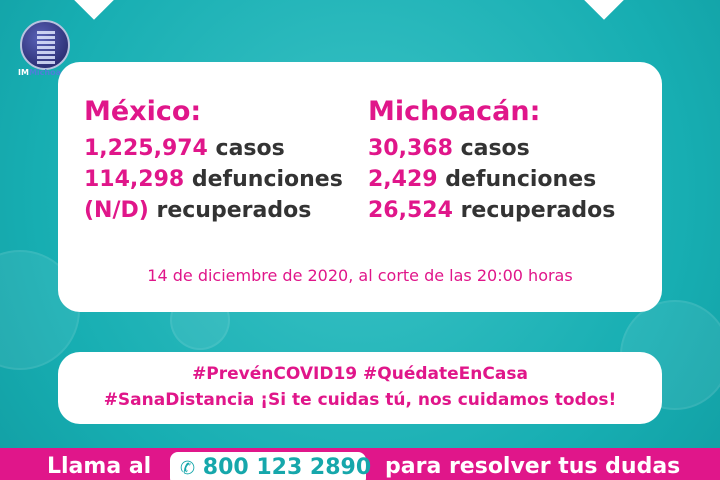 The height and width of the screenshot is (480, 720). I want to click on michoacan-deaths: 2,429, so click(403, 179).